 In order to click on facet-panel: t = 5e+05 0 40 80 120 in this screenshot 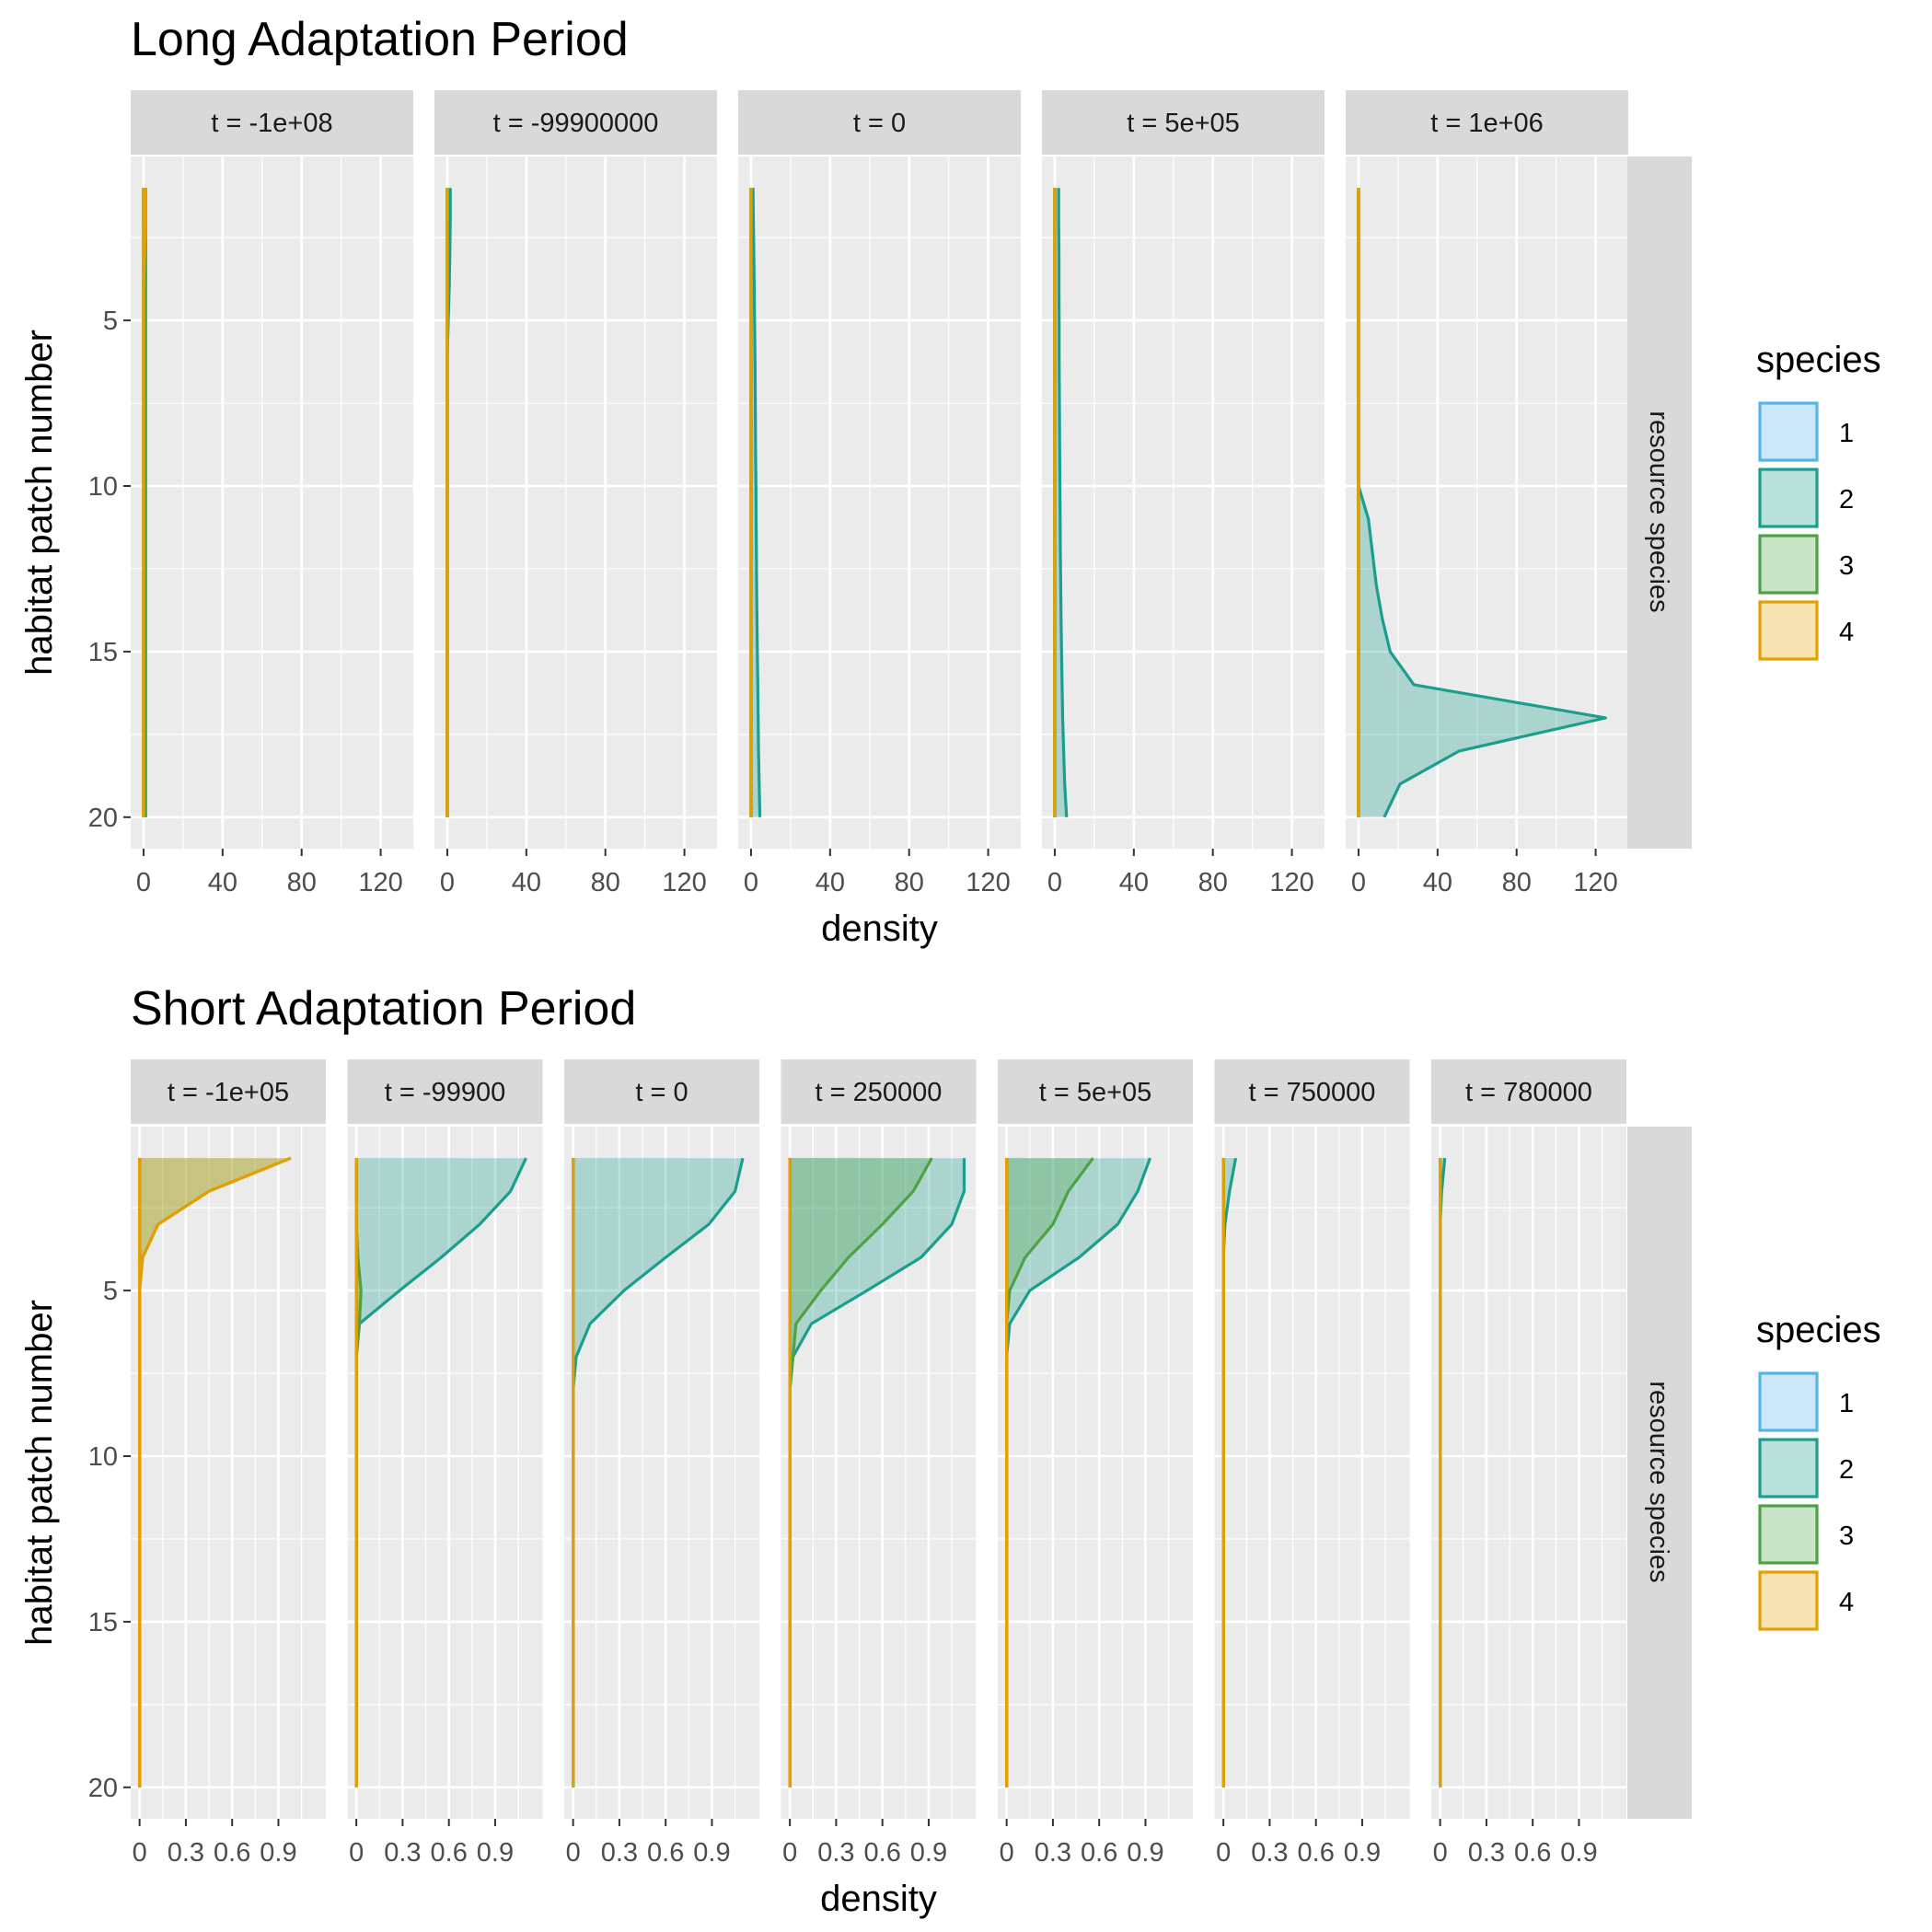, I will do `click(1183, 494)`.